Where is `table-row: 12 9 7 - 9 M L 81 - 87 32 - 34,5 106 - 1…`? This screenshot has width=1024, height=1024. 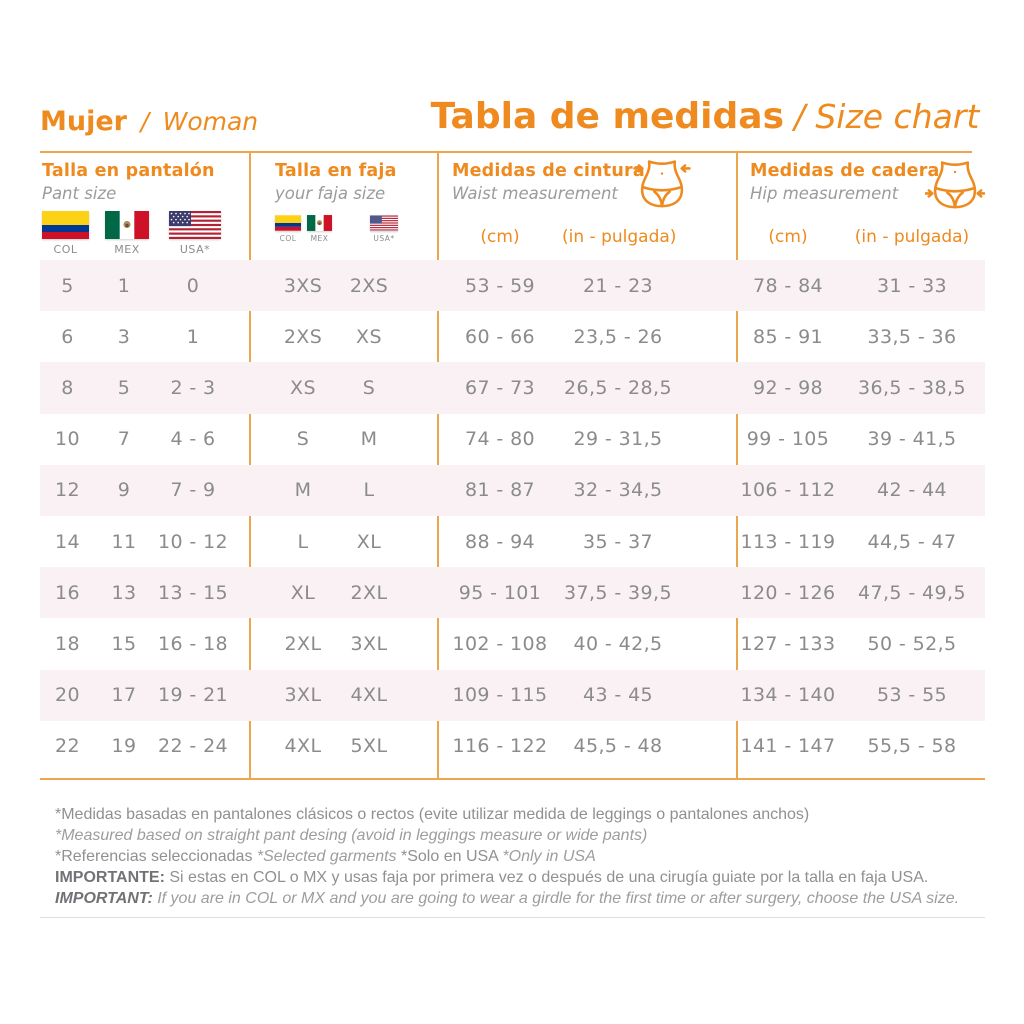 table-row: 12 9 7 - 9 M L 81 - 87 32 - 34,5 106 - 1… is located at coordinates (512, 490).